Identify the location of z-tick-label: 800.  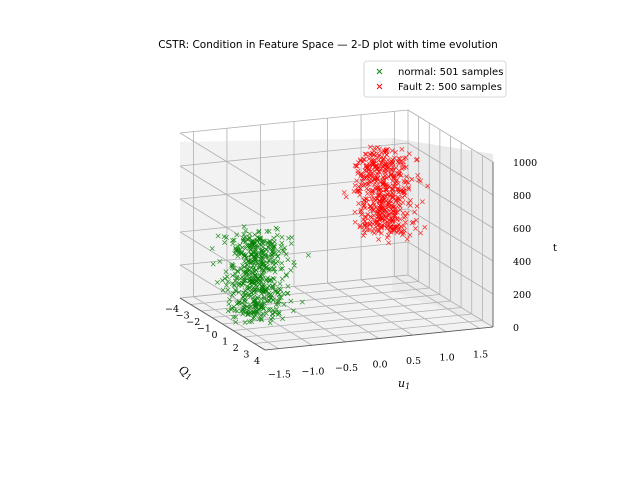
(522, 196).